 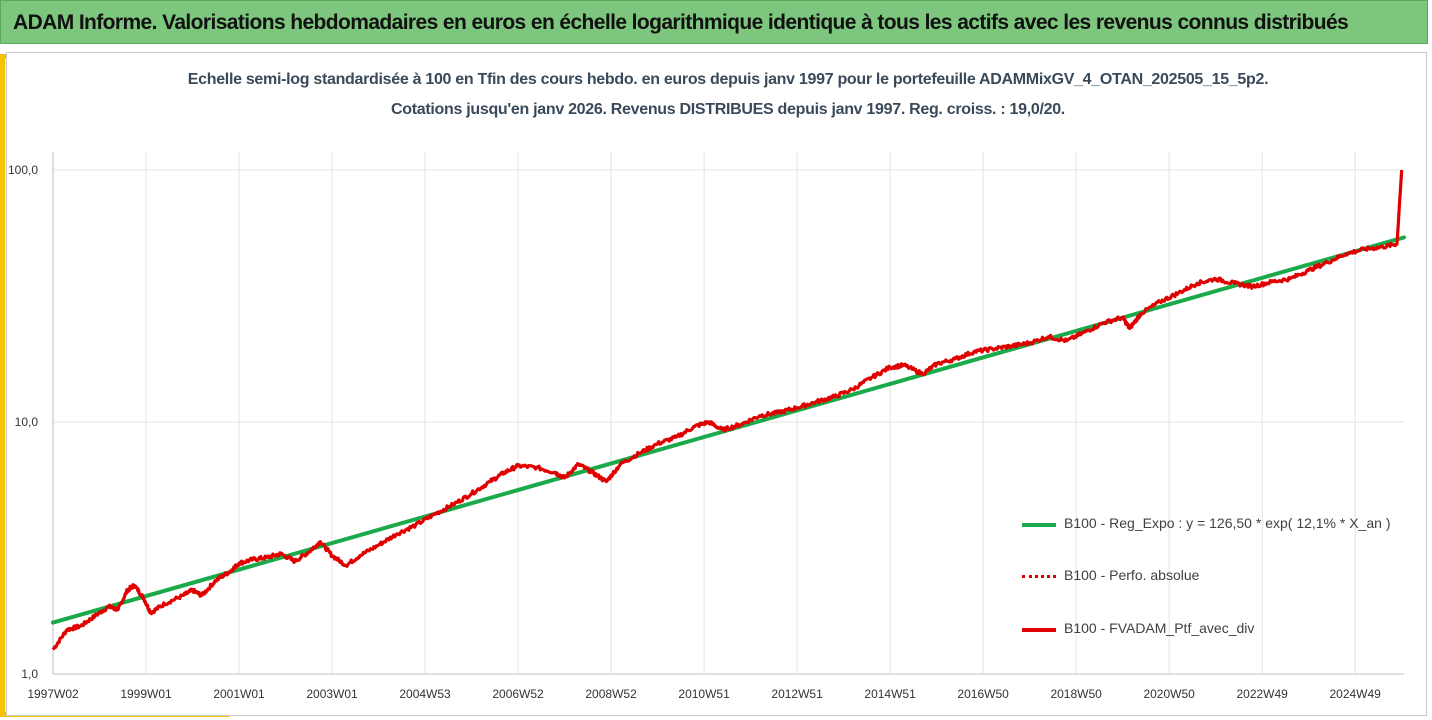 I want to click on x-tick-label: 2016W50, so click(x=983, y=694).